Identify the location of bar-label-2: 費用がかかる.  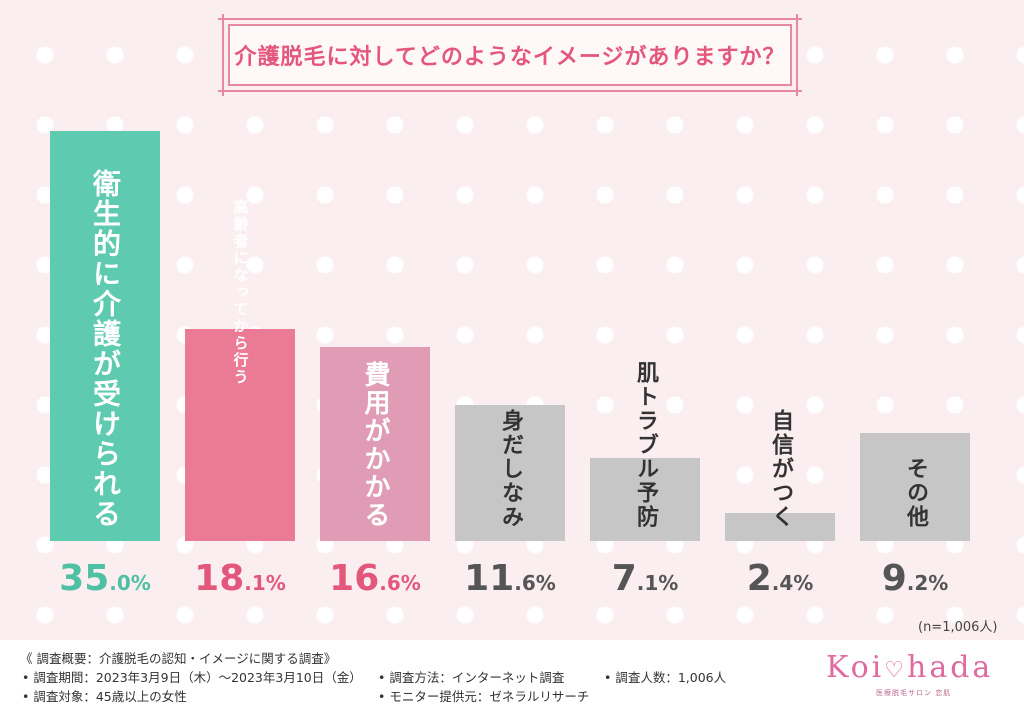
(375, 445).